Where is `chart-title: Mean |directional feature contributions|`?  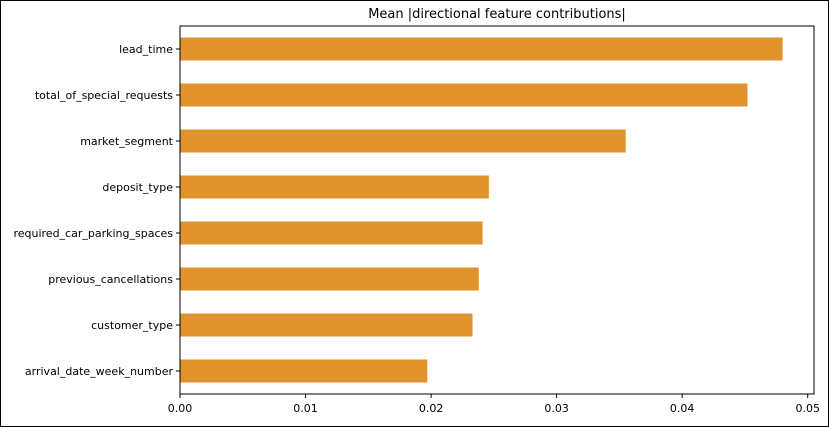
chart-title: Mean |directional feature contributions| is located at coordinates (497, 14).